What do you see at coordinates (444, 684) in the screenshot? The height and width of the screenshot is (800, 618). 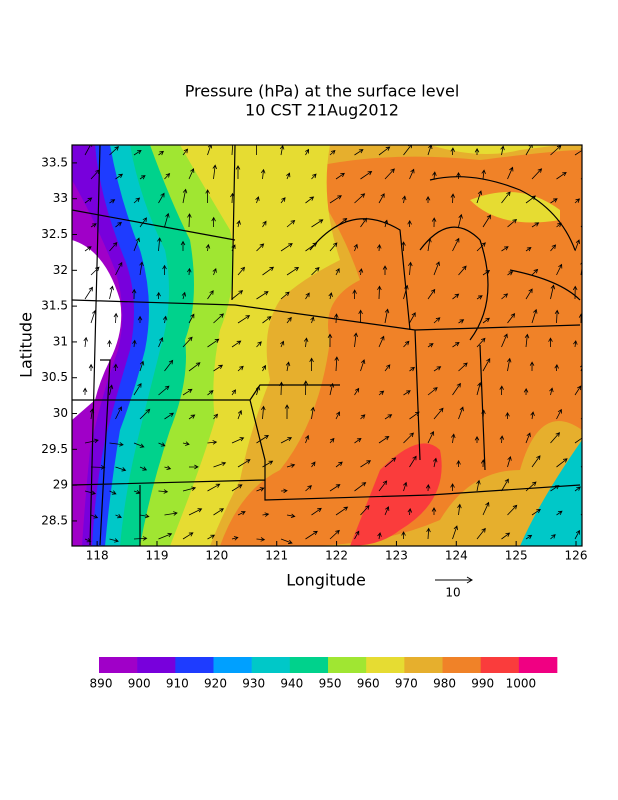 I see `colorbar-label: 980` at bounding box center [444, 684].